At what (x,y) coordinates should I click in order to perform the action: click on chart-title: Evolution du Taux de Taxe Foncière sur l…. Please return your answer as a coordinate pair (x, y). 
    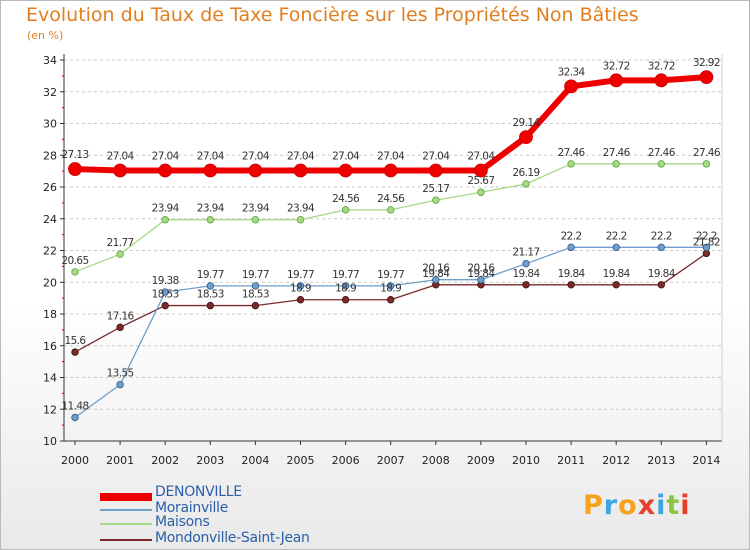
    Looking at the image, I should click on (332, 15).